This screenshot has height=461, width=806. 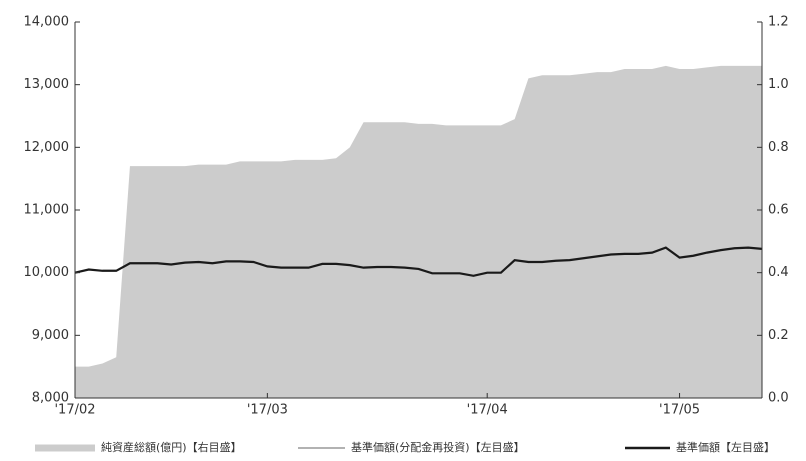 I want to click on y-tick-label: 13,000, so click(x=47, y=84).